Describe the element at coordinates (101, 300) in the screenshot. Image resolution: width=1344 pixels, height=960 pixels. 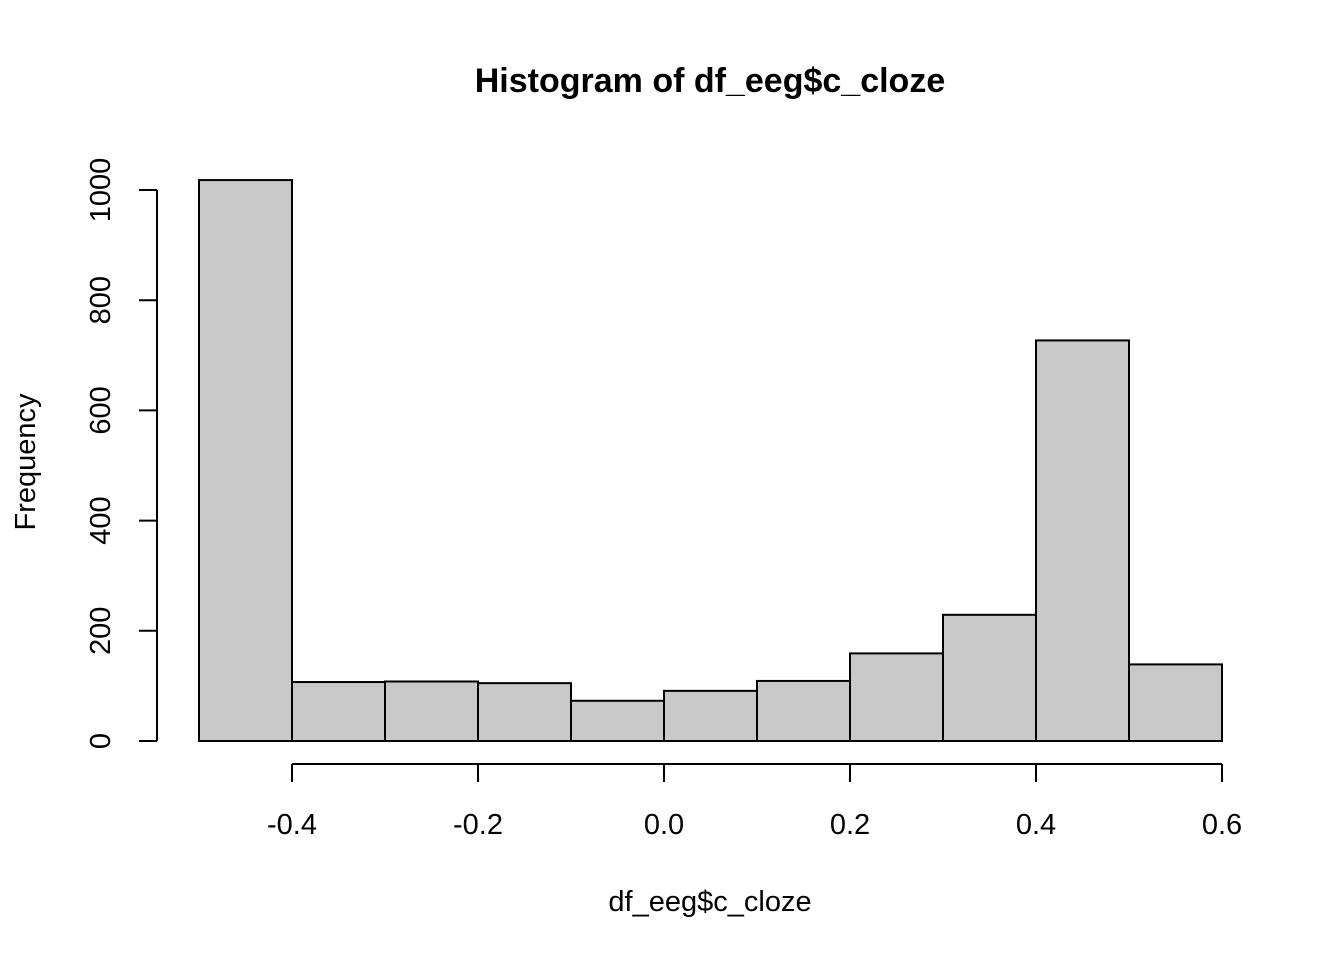
I see `y-tick-label: 800` at that location.